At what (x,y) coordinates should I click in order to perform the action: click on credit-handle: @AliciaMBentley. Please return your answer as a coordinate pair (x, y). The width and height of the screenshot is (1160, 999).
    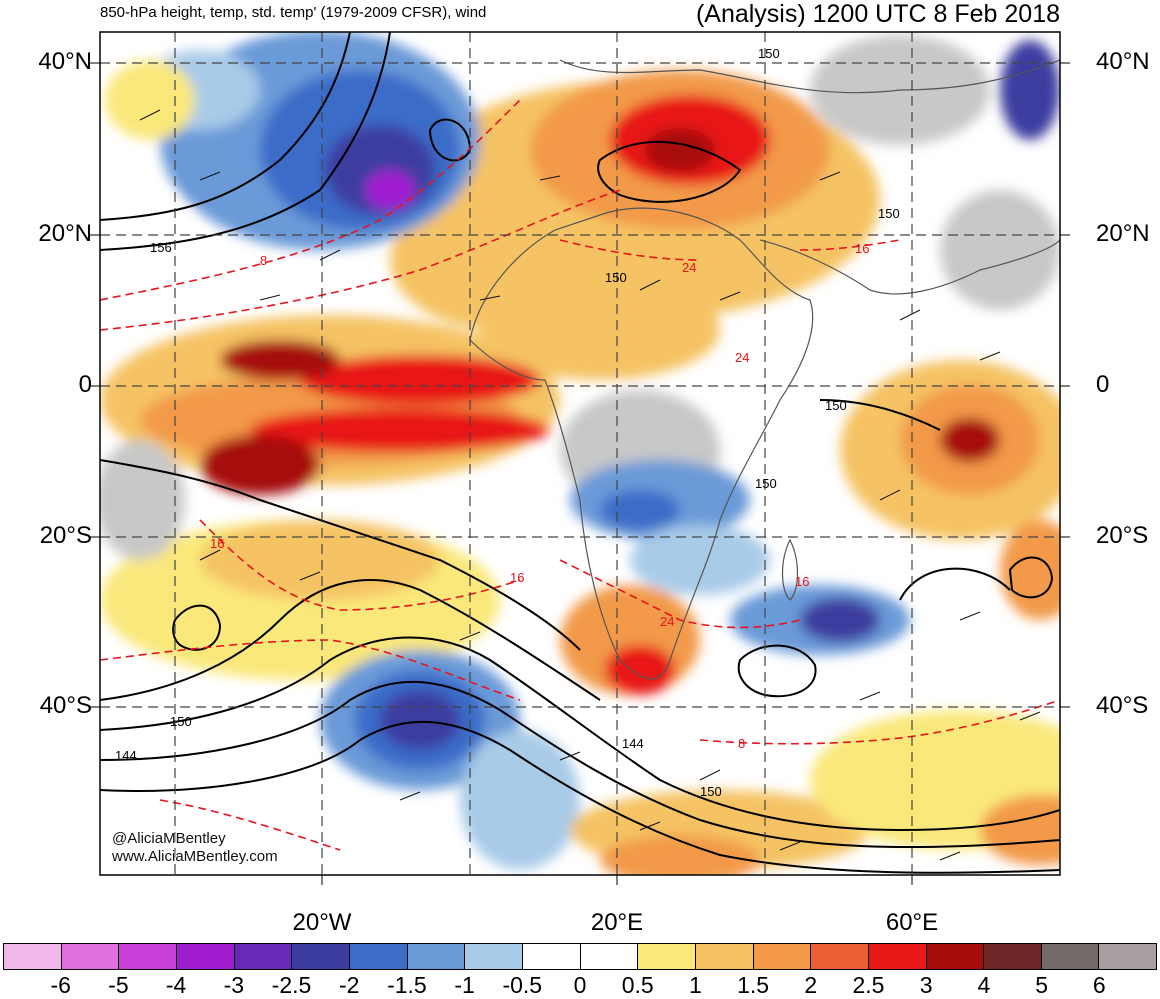
    Looking at the image, I should click on (169, 838).